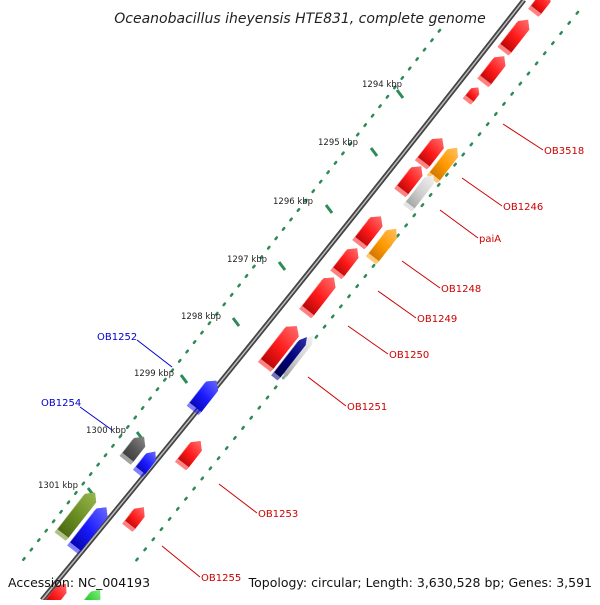 The height and width of the screenshot is (605, 600). I want to click on gene-arrow-7-face, so click(420, 192).